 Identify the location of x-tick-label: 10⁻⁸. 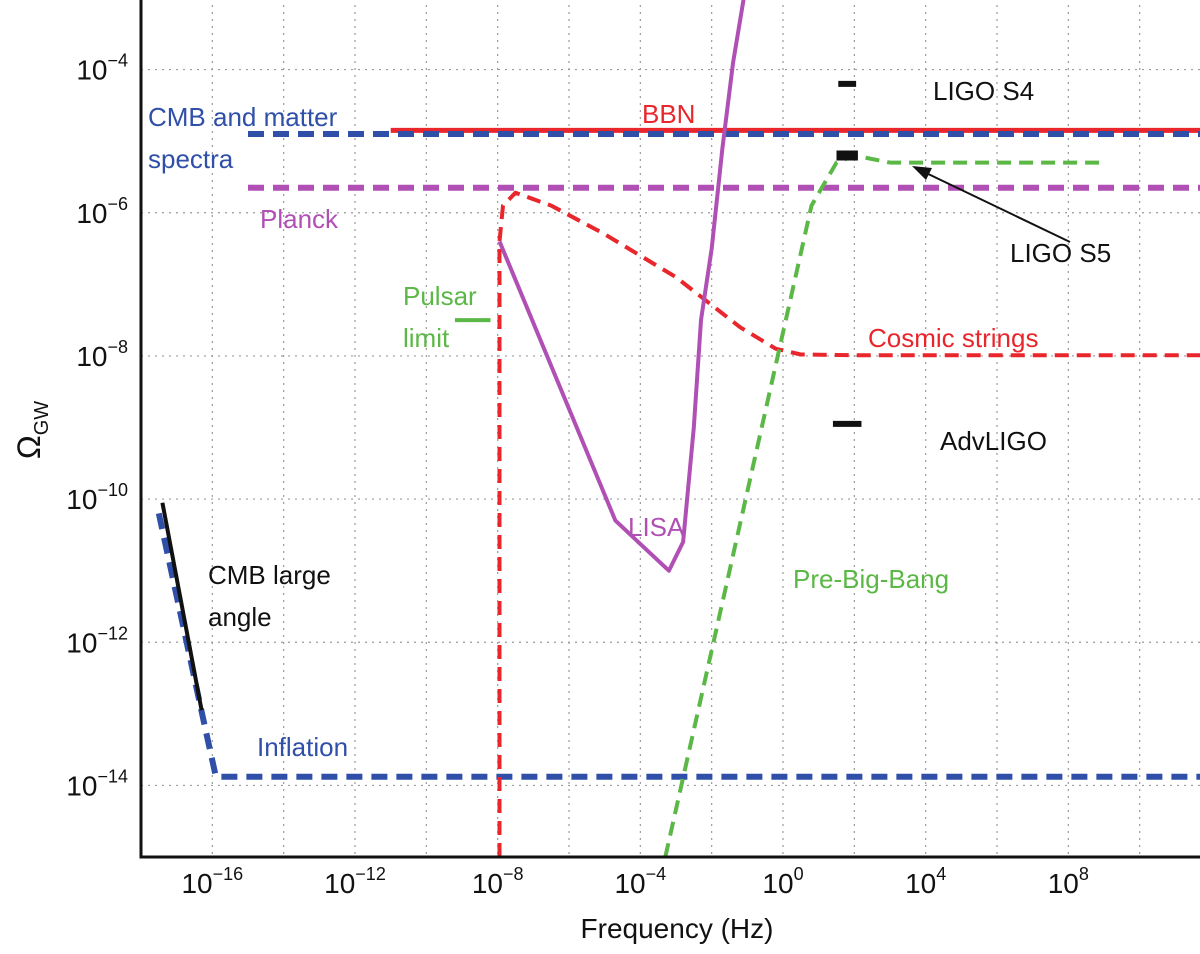
(498, 881).